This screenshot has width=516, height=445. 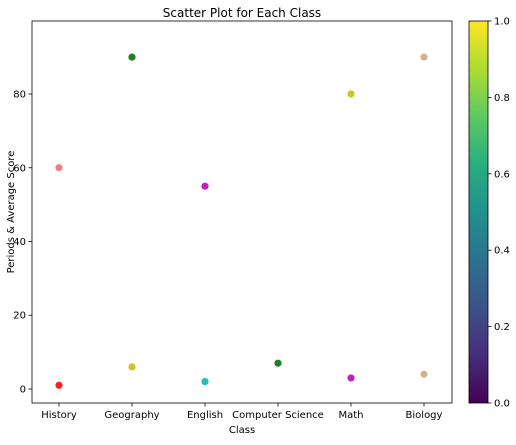 What do you see at coordinates (19, 168) in the screenshot?
I see `y-tick-label: 60` at bounding box center [19, 168].